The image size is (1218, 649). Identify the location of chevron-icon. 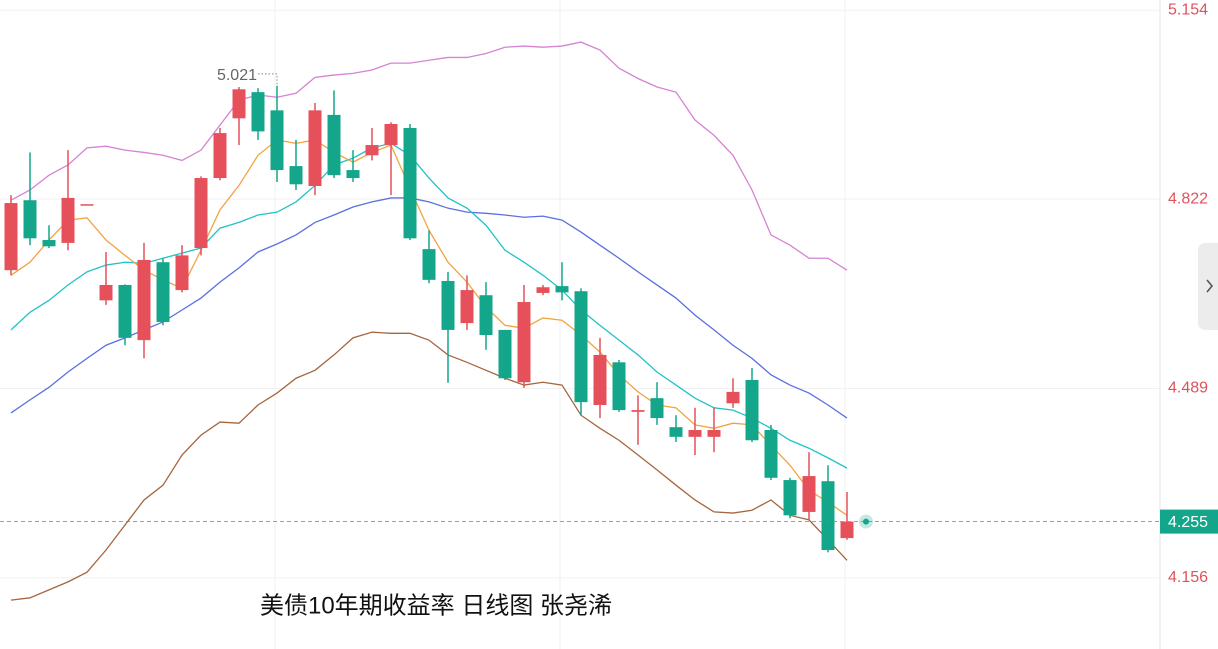
(1210, 286).